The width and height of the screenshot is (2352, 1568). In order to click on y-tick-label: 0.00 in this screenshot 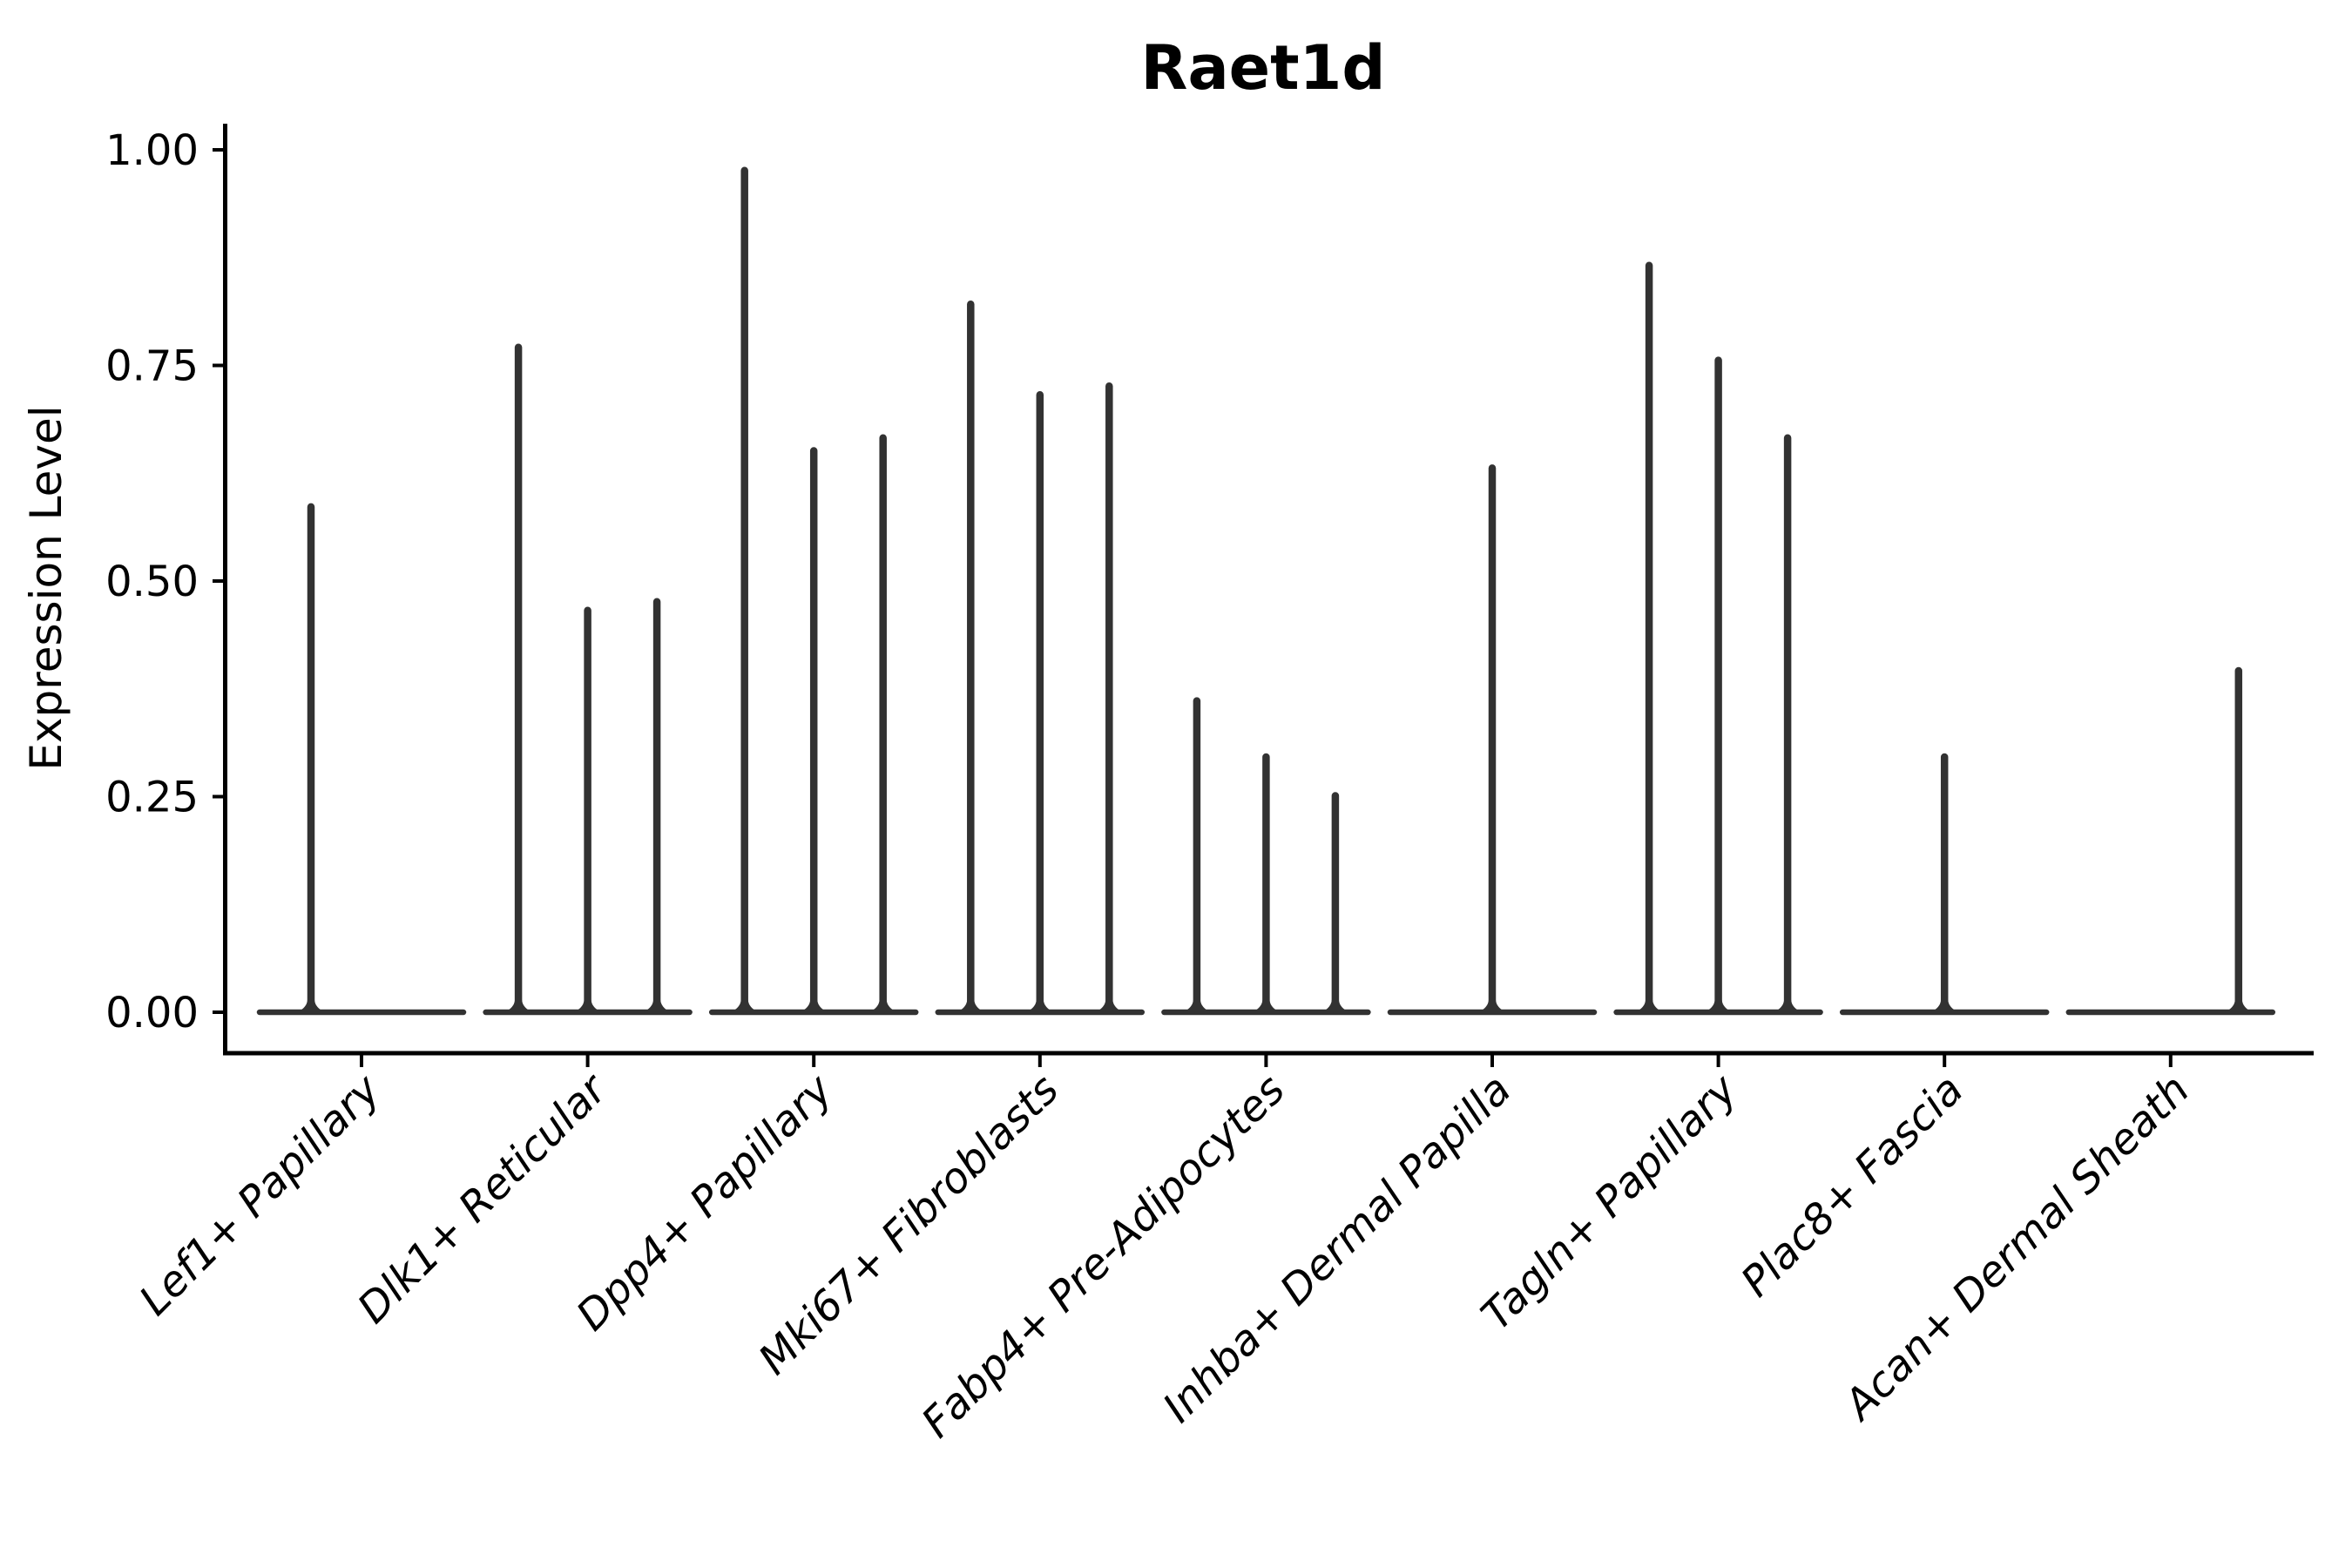, I will do `click(152, 1013)`.